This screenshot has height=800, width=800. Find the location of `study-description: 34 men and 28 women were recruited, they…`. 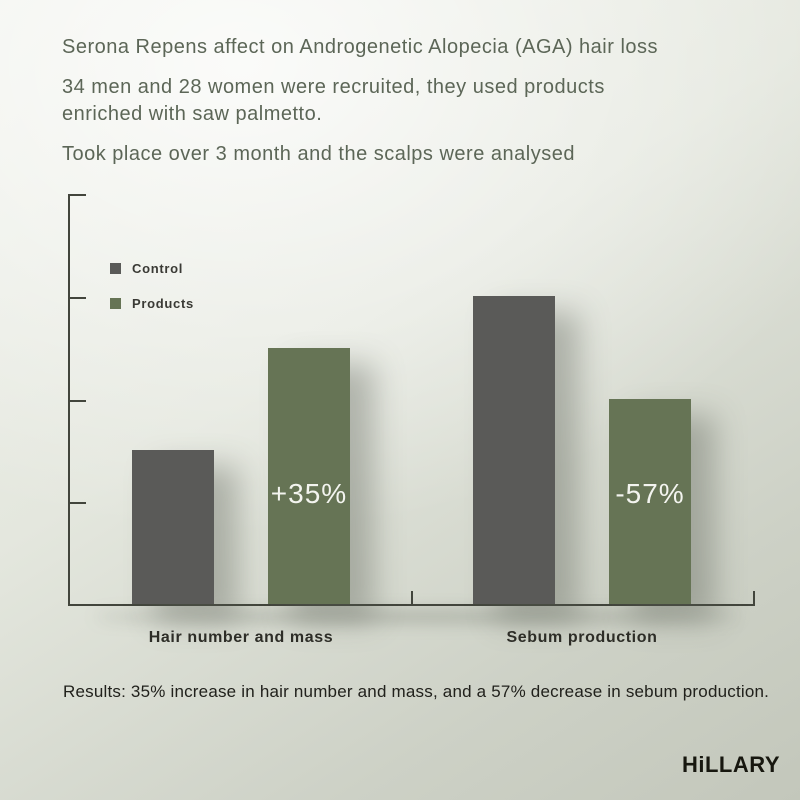

study-description: 34 men and 28 women were recruited, they… is located at coordinates (333, 101).